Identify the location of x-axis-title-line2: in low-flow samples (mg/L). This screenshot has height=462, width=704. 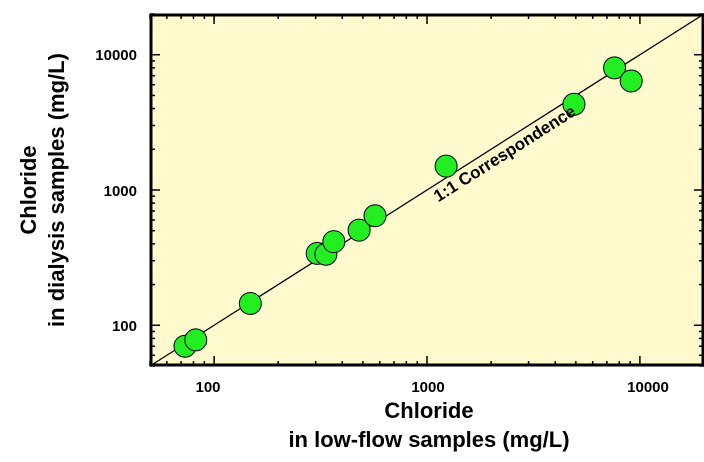
(428, 439).